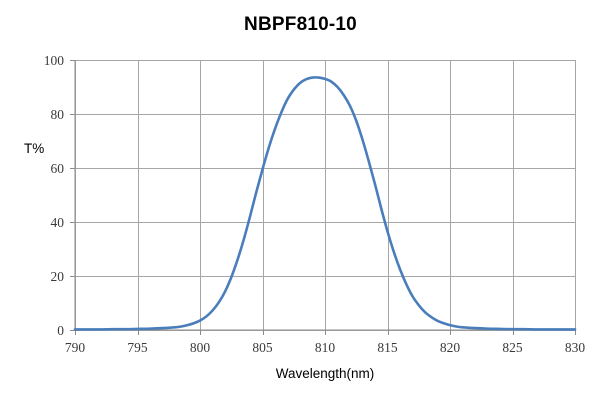 This screenshot has width=601, height=400. I want to click on x-tick-label: 820, so click(450, 347).